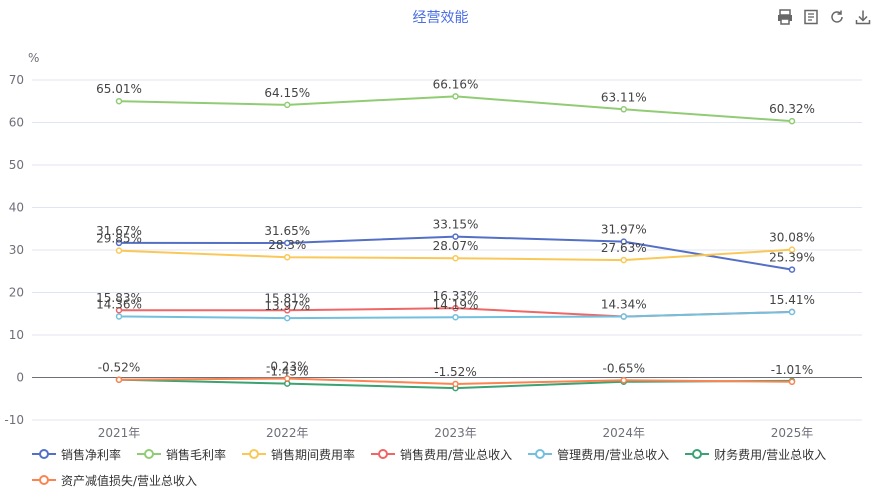 The height and width of the screenshot is (501, 881). I want to click on data-label: 28.07%, so click(456, 246).